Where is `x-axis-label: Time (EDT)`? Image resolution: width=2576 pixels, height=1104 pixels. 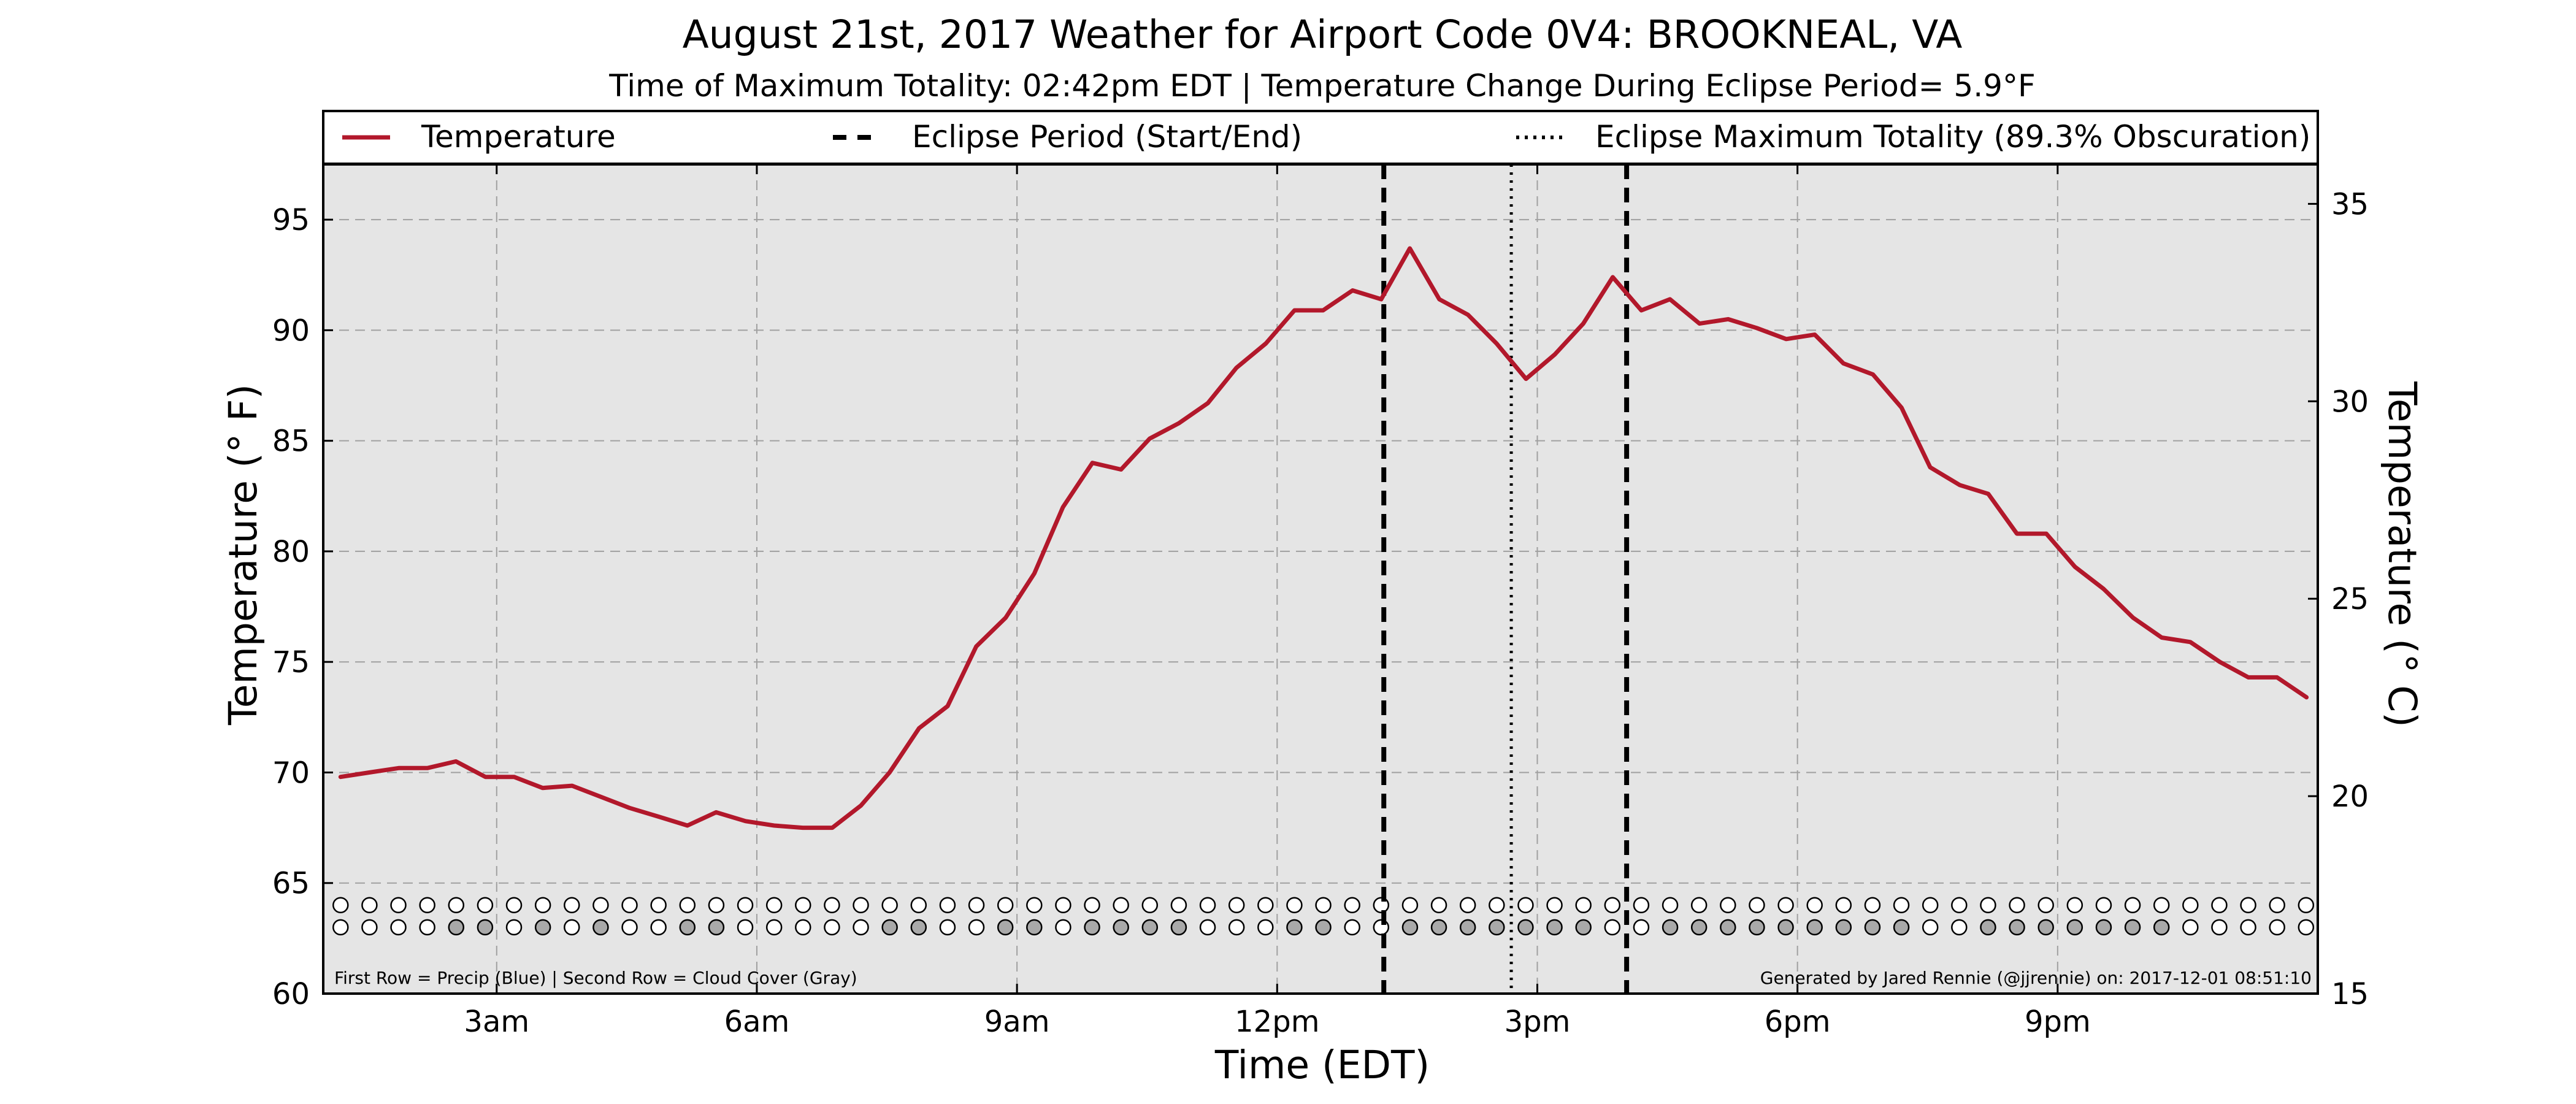 x-axis-label: Time (EDT) is located at coordinates (1322, 1065).